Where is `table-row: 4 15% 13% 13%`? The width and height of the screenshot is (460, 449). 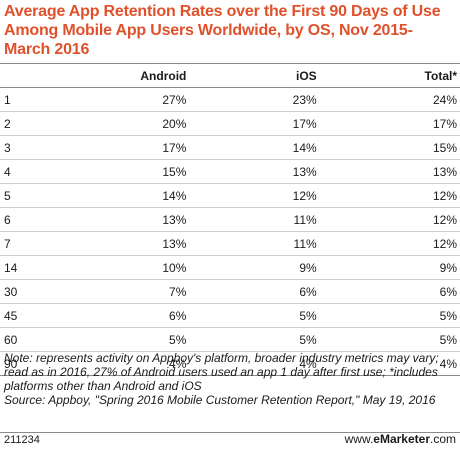
table-row: 4 15% 13% 13% is located at coordinates (230, 171).